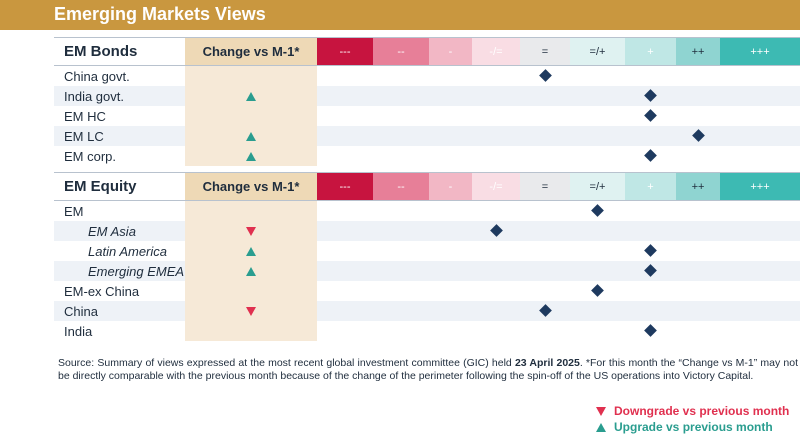 This screenshot has width=800, height=444. Describe the element at coordinates (427, 251) in the screenshot. I see `table-row: Latin America` at that location.